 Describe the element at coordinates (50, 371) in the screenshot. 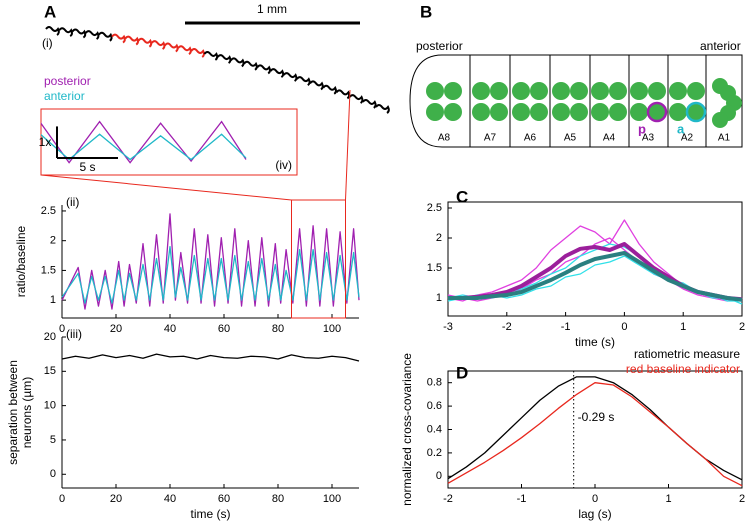

I see `y-tick-label: 15` at that location.